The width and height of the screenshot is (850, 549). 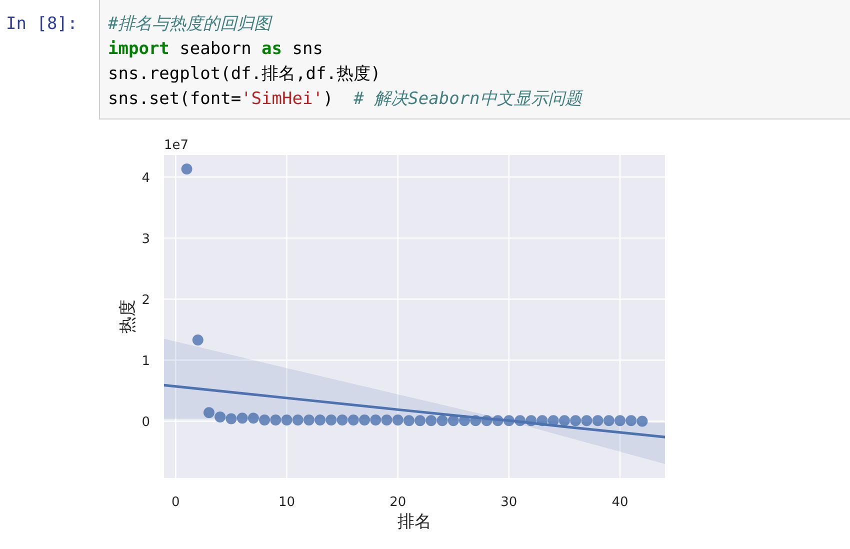 What do you see at coordinates (146, 178) in the screenshot?
I see `y-tick-label: 4` at bounding box center [146, 178].